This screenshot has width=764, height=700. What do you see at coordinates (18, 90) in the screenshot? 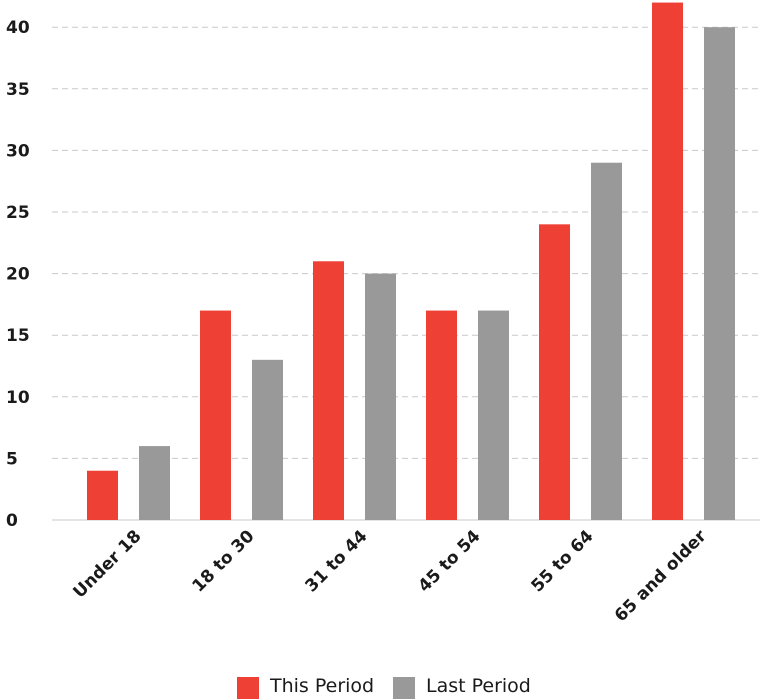
I see `y-tick-label: 35` at bounding box center [18, 90].